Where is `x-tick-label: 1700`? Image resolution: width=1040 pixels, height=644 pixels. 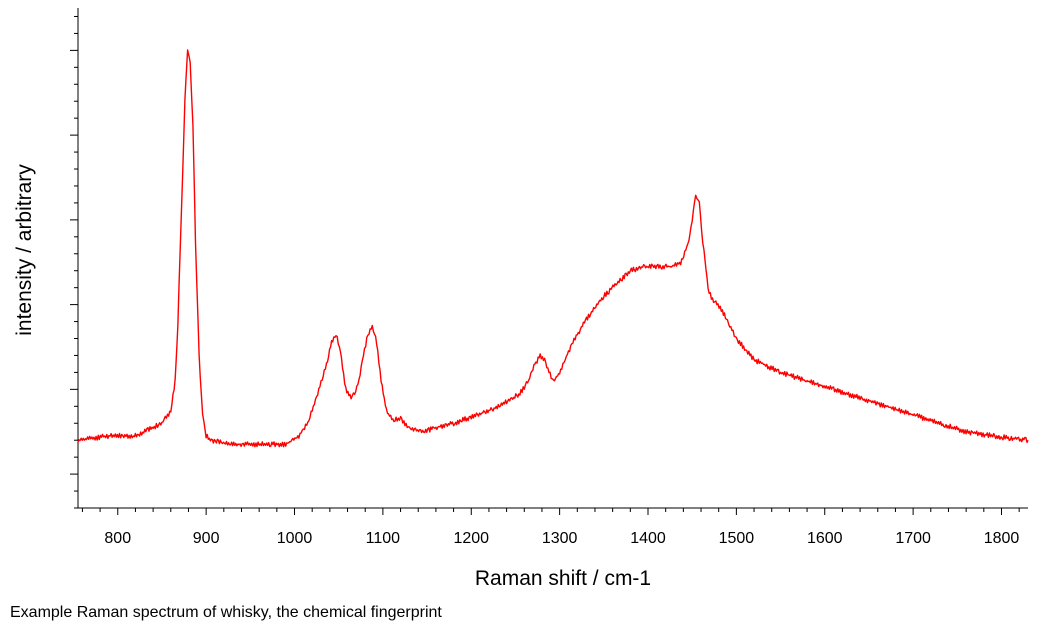 x-tick-label: 1700 is located at coordinates (913, 538).